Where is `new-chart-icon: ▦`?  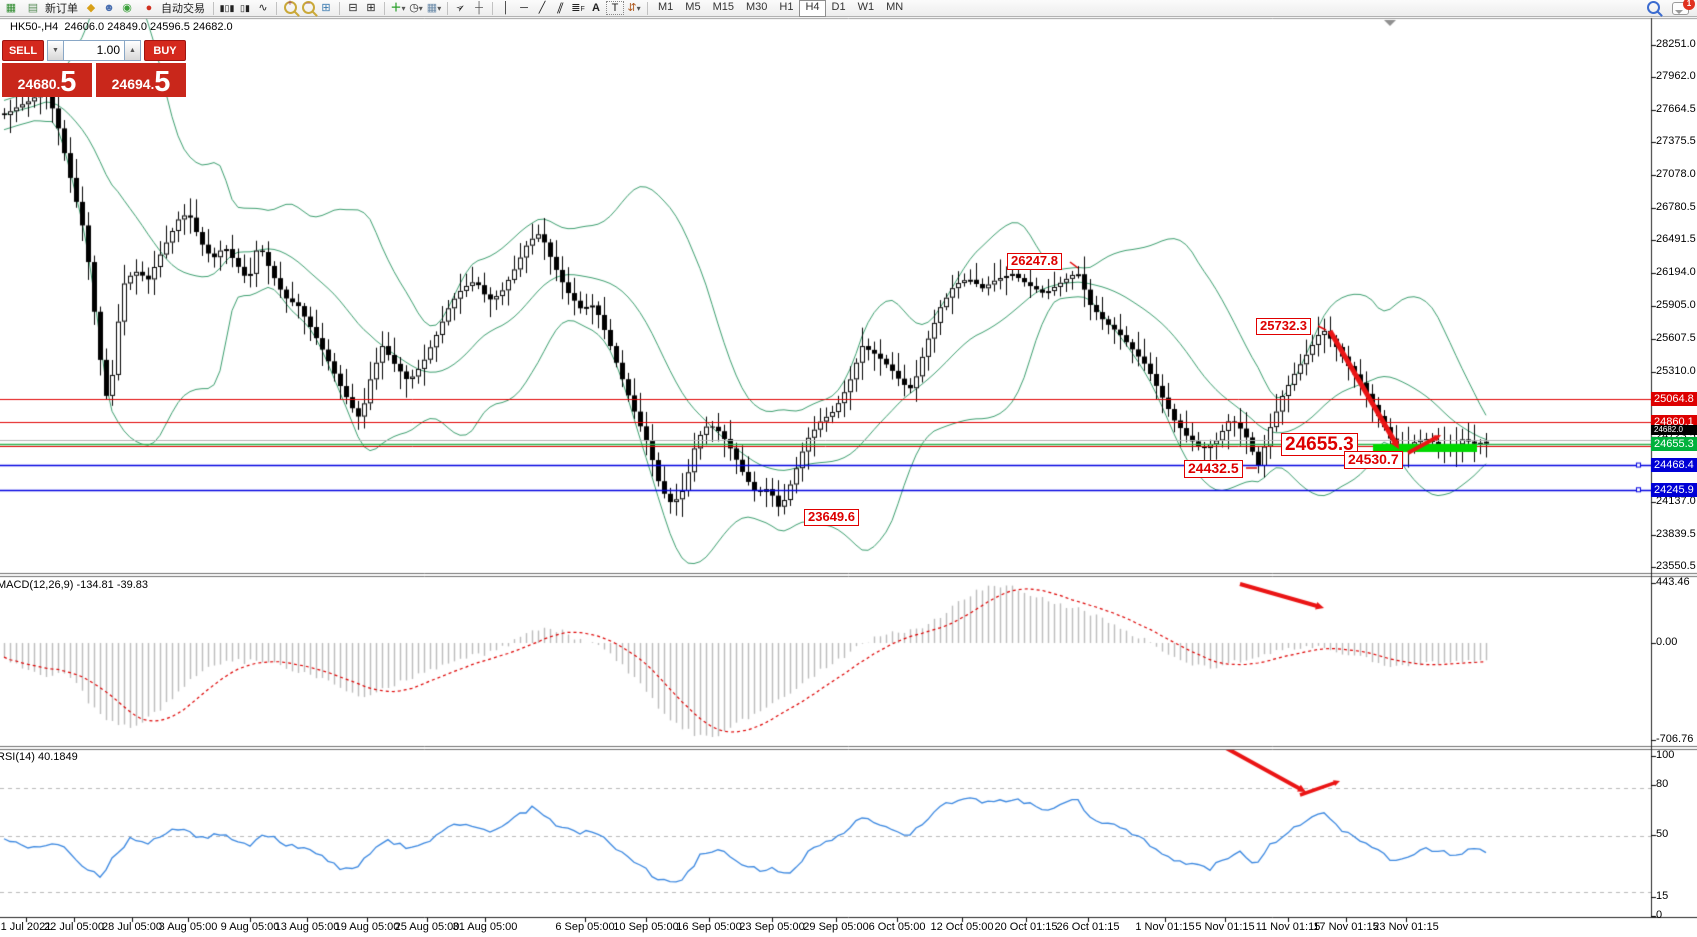 new-chart-icon: ▦ is located at coordinates (11, 7).